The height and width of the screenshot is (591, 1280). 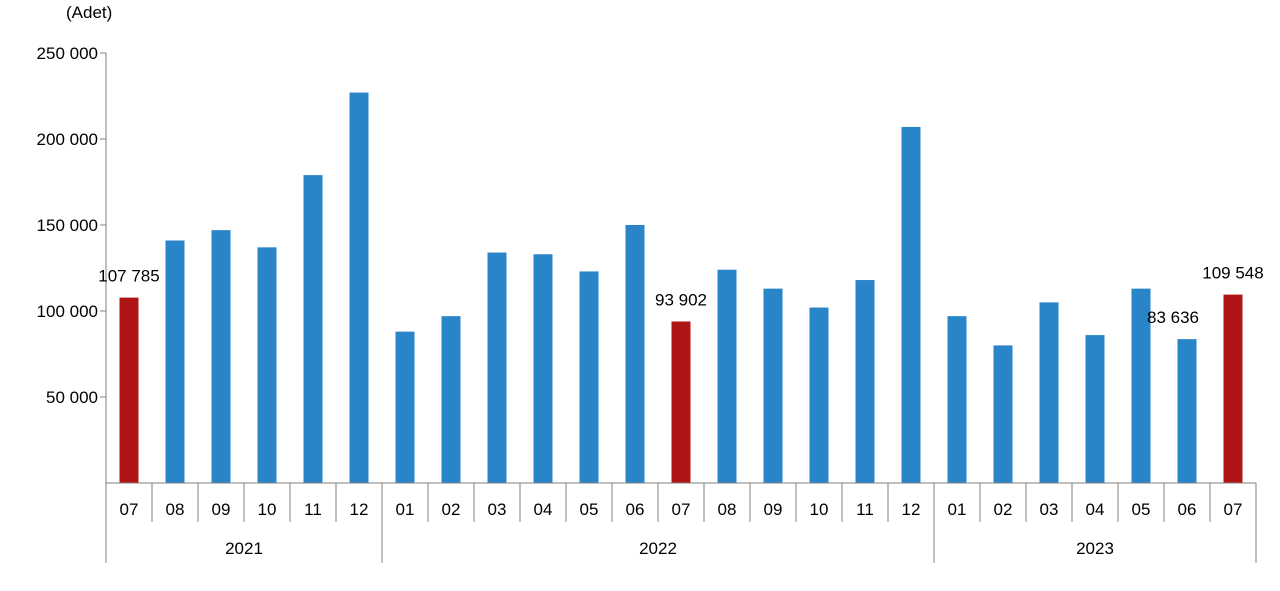 I want to click on y-tick-label: 150 000, so click(x=67, y=225).